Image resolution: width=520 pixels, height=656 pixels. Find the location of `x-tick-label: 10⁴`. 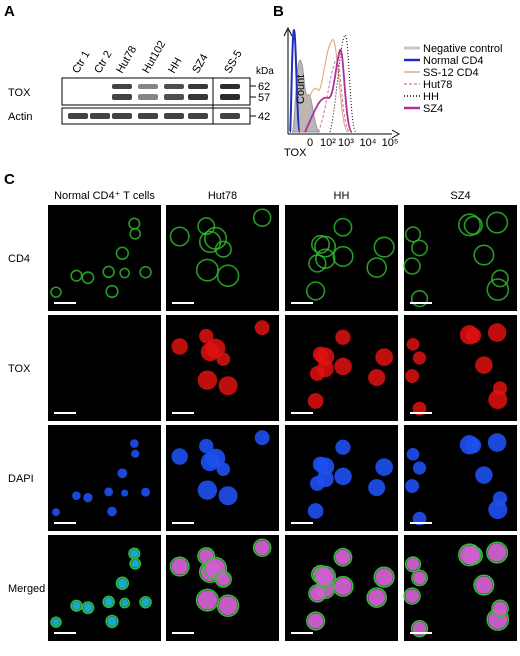

x-tick-label: 10⁴ is located at coordinates (368, 143).